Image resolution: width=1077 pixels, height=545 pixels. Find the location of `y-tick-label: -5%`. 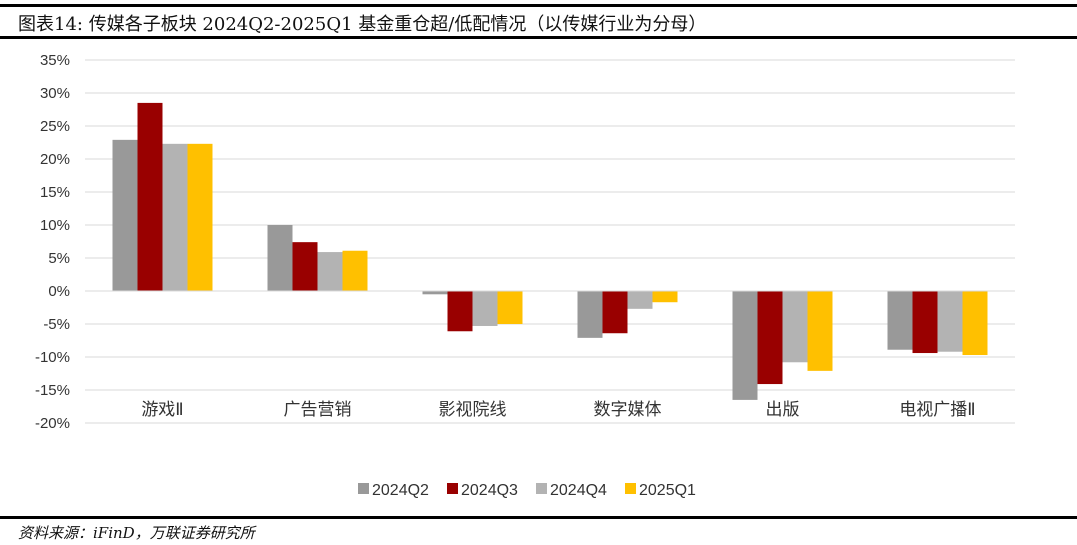

y-tick-label: -5% is located at coordinates (56, 324).